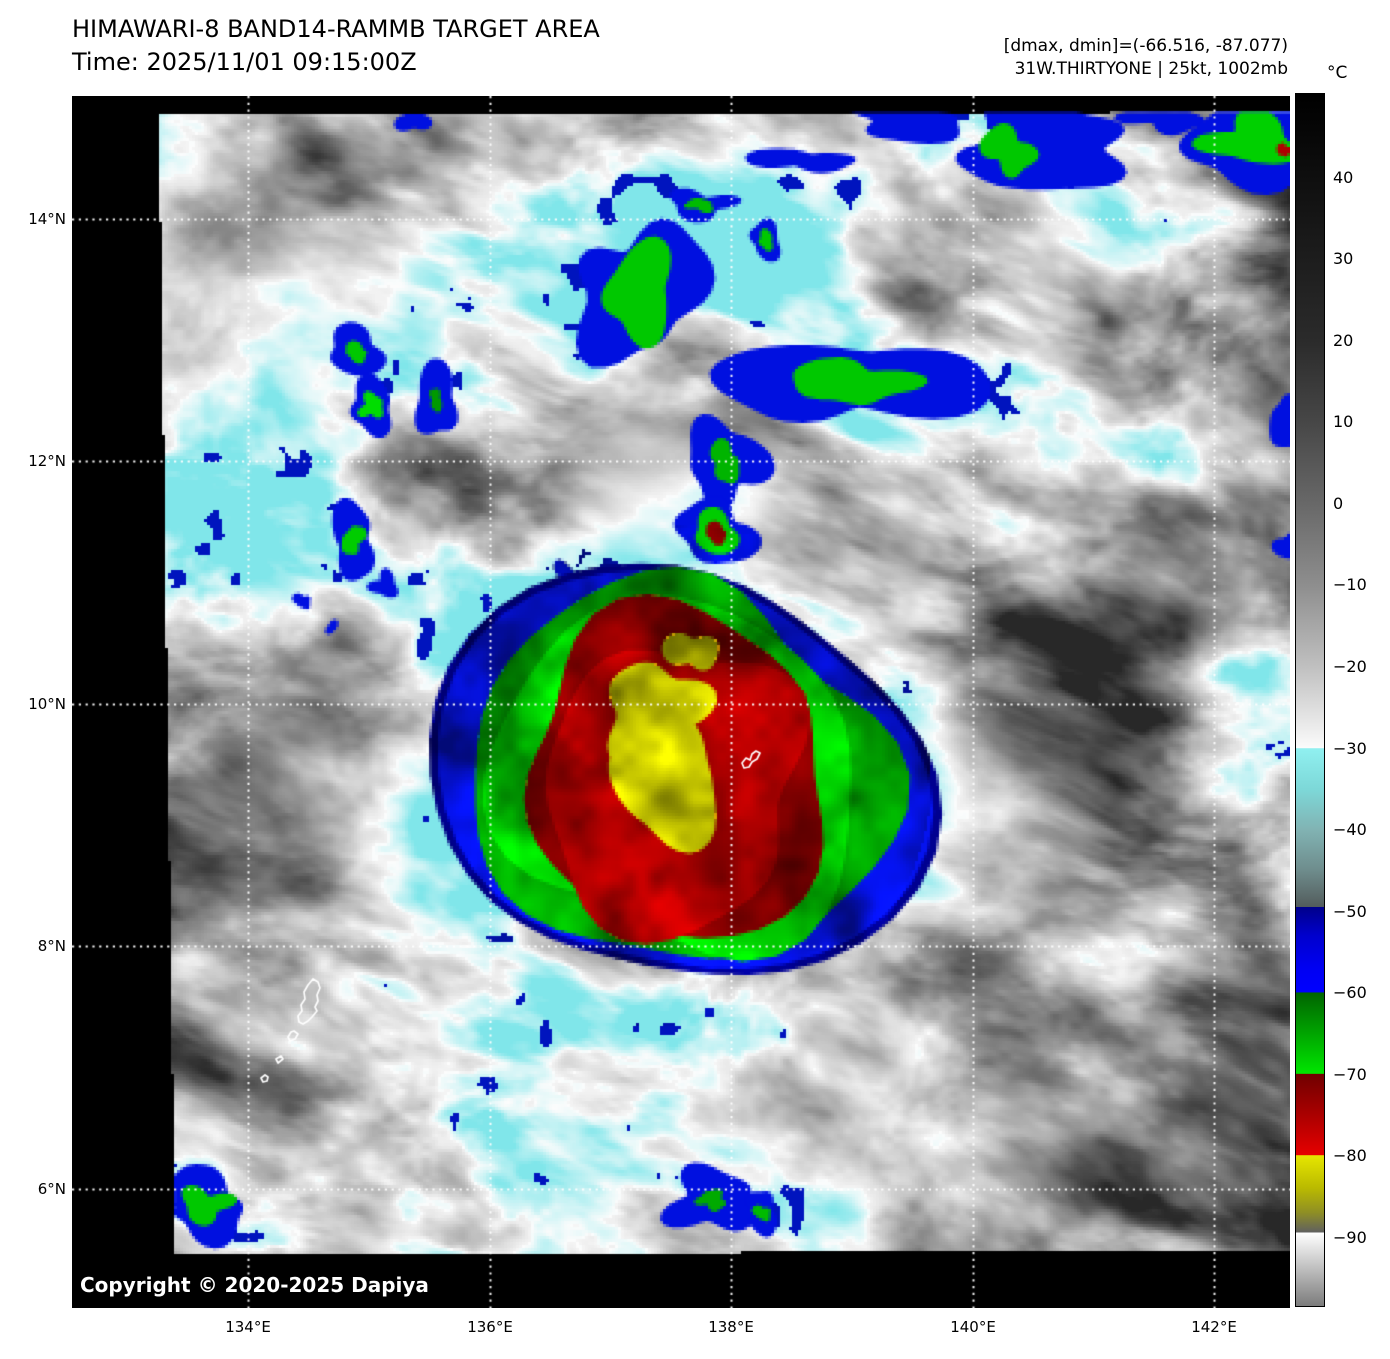  Describe the element at coordinates (1350, 1156) in the screenshot. I see `colorbar-tick-label: −80` at that location.